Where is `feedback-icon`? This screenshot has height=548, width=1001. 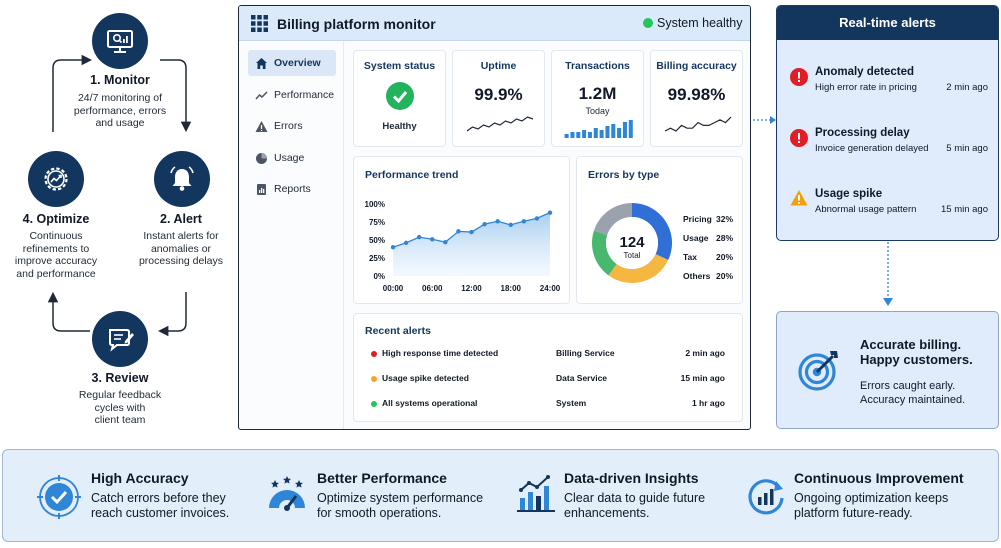 feedback-icon is located at coordinates (120, 339).